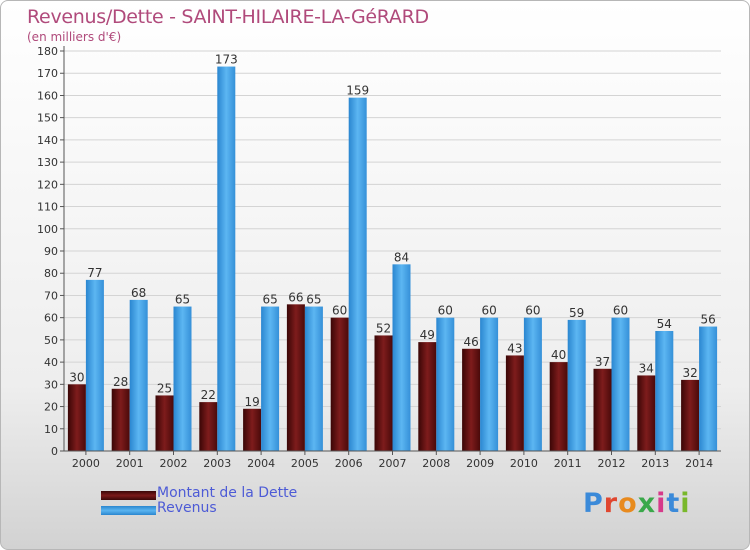  I want to click on data-label-debt: 66, so click(295, 297).